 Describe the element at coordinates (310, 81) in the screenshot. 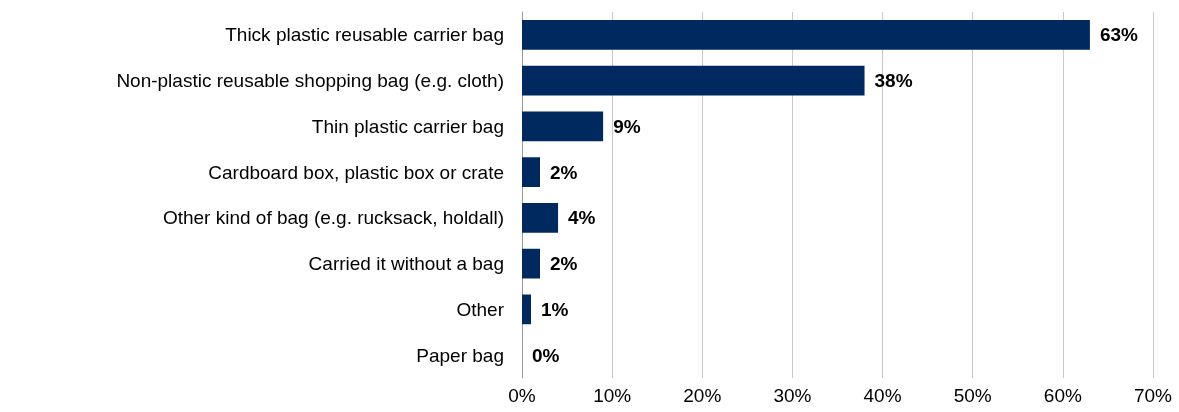

I see `y-tick-label: Non-plastic reusable shopping bag (e.g. cloth)` at that location.